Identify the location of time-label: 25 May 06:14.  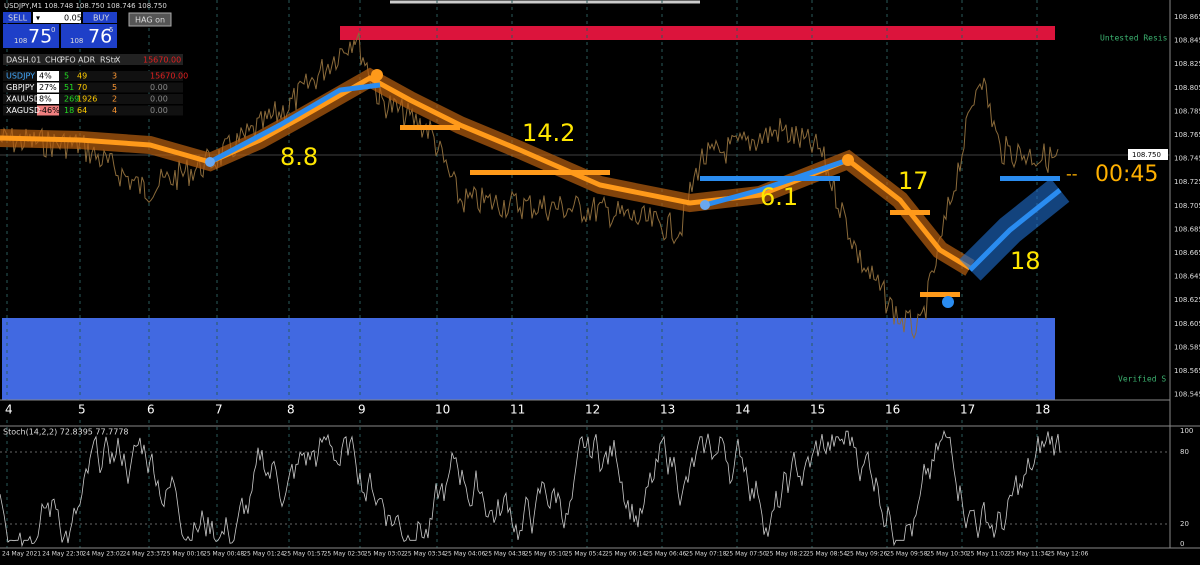
(625, 554).